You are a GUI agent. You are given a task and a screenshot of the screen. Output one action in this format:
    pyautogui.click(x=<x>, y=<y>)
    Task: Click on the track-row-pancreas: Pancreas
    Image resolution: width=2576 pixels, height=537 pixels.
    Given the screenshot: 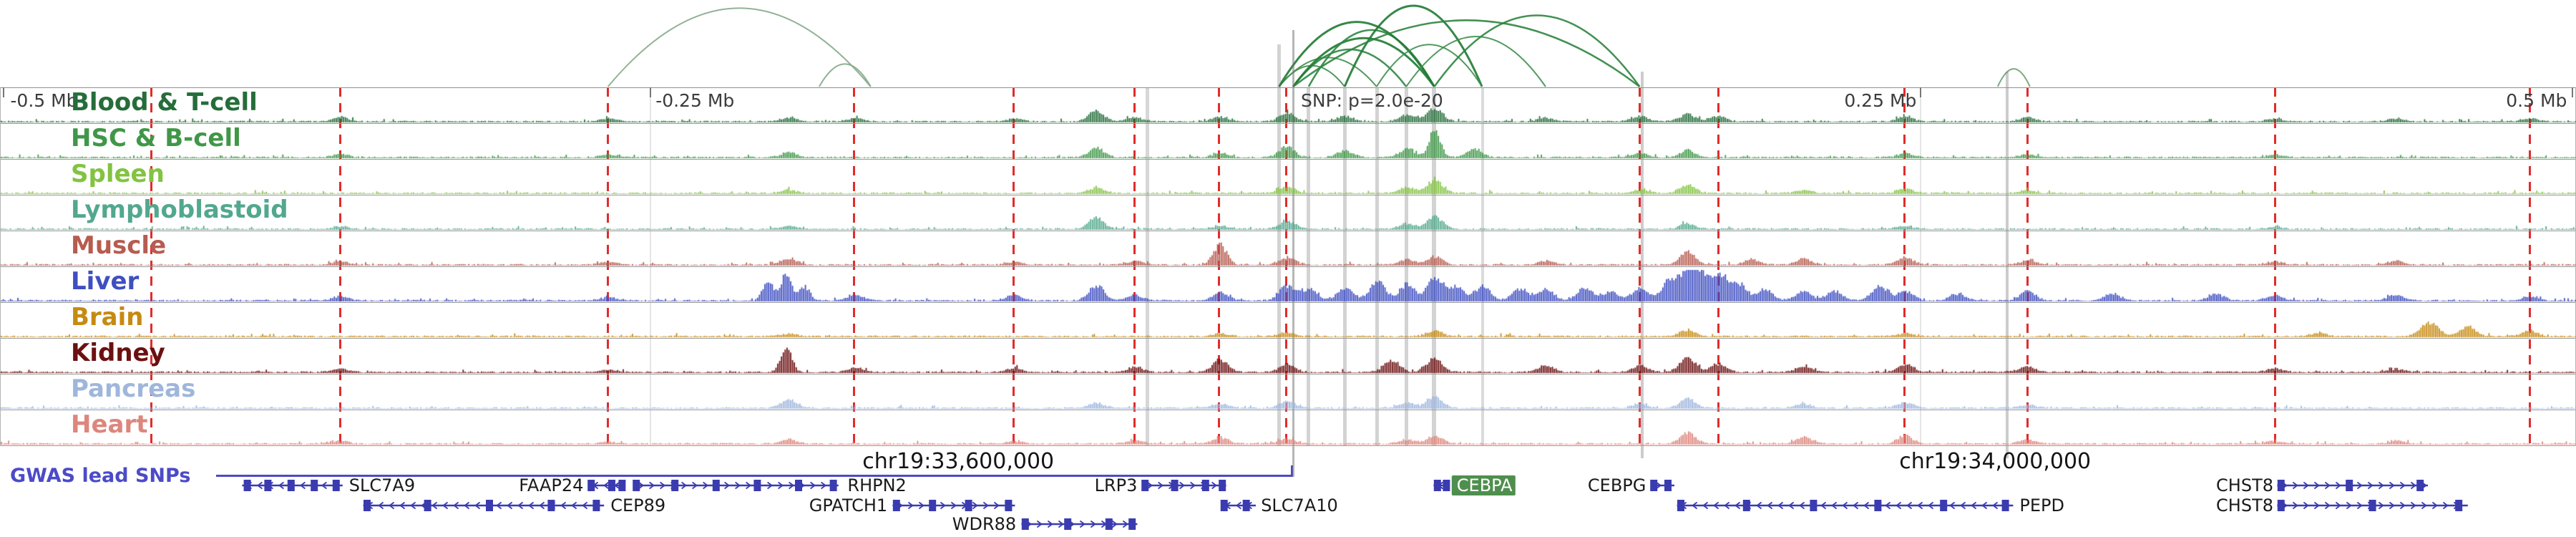 What is the action you would take?
    pyautogui.click(x=1288, y=392)
    